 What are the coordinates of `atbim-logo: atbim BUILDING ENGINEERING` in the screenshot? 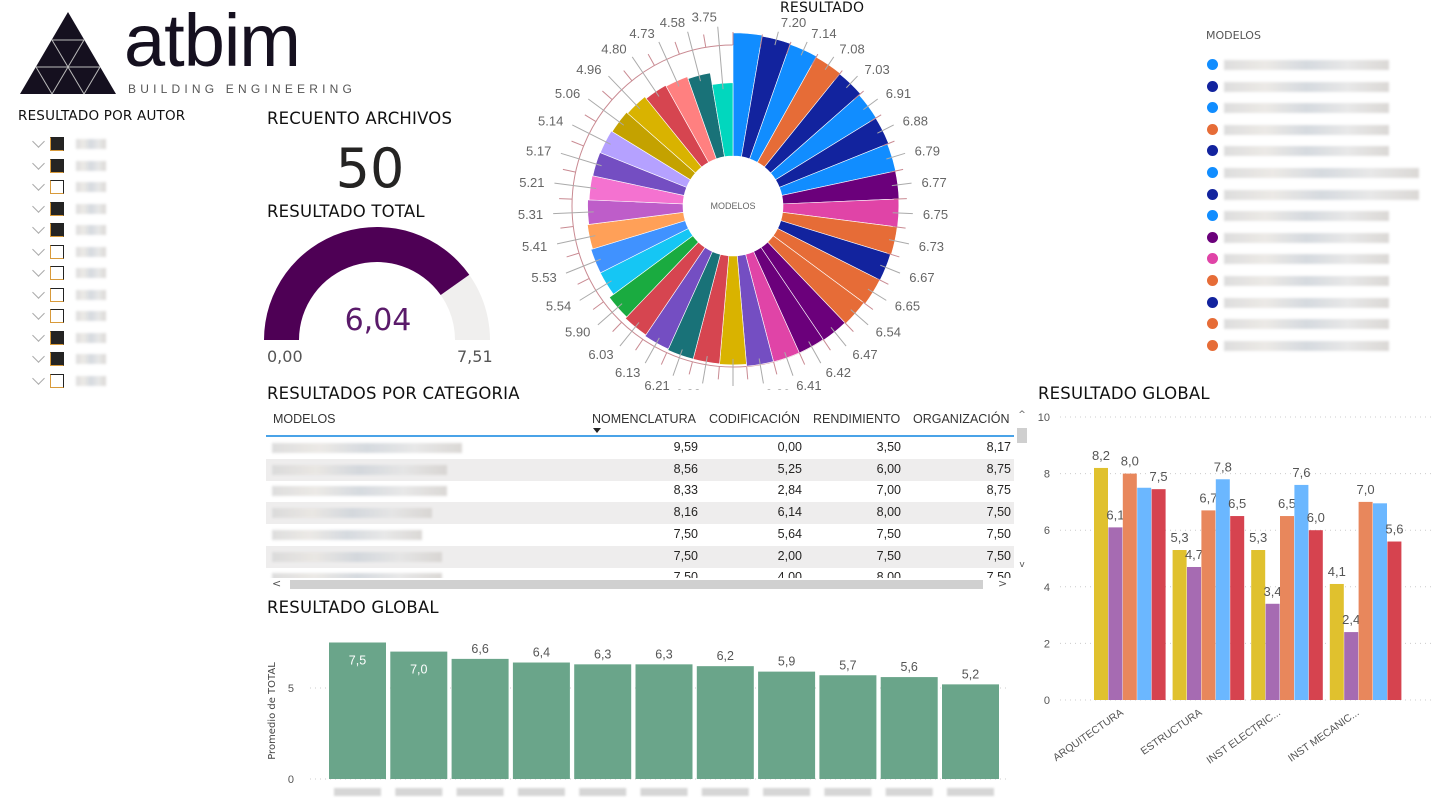 It's located at (188, 52).